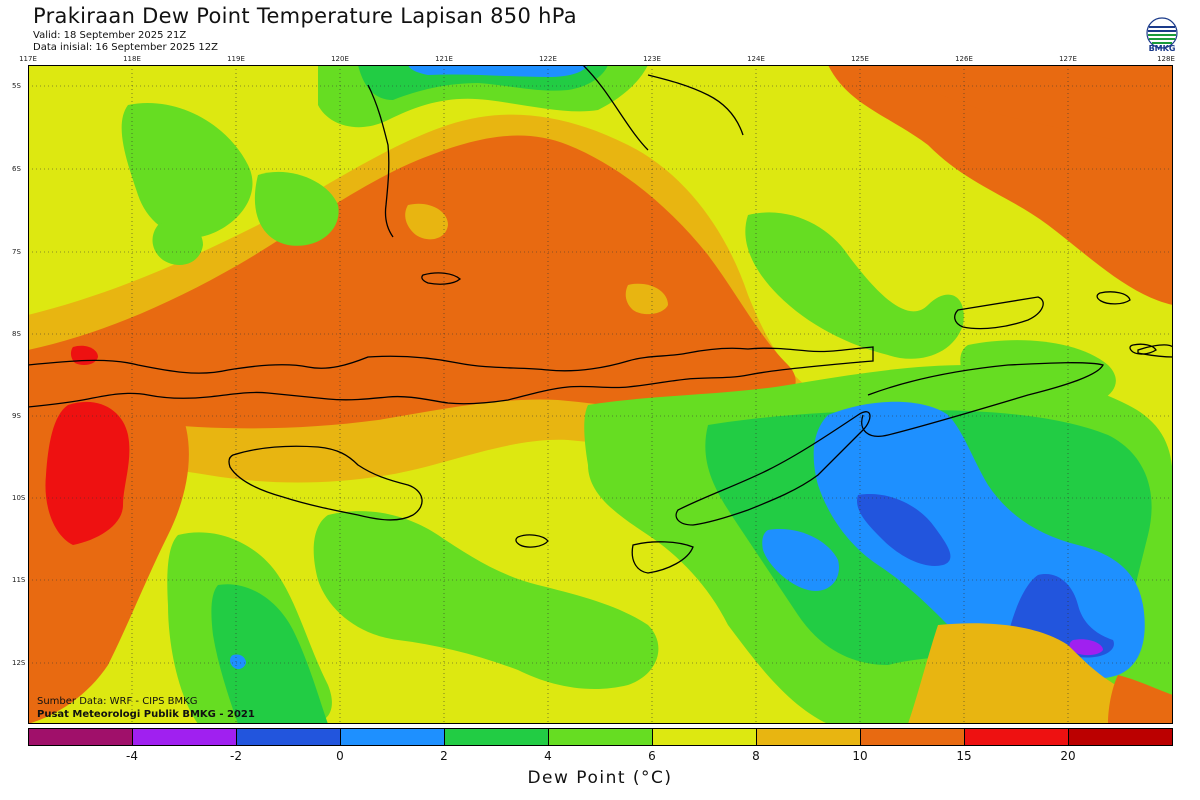 The width and height of the screenshot is (1200, 800). What do you see at coordinates (964, 59) in the screenshot?
I see `lon-label: 126E` at bounding box center [964, 59].